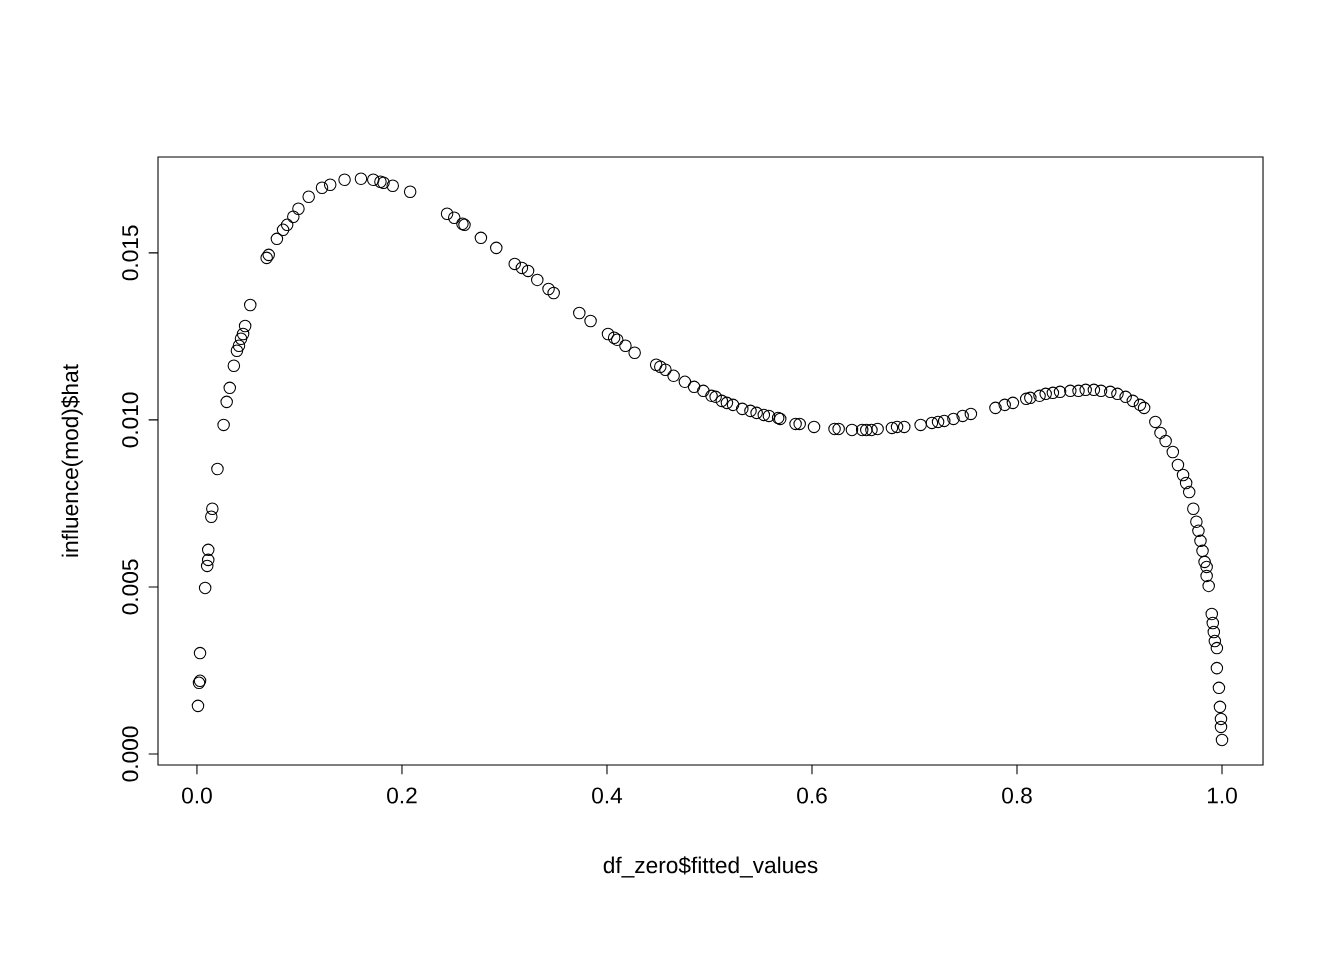 This screenshot has width=1344, height=960. What do you see at coordinates (710, 867) in the screenshot?
I see `x-axis-title: df_zero$fitted_values` at bounding box center [710, 867].